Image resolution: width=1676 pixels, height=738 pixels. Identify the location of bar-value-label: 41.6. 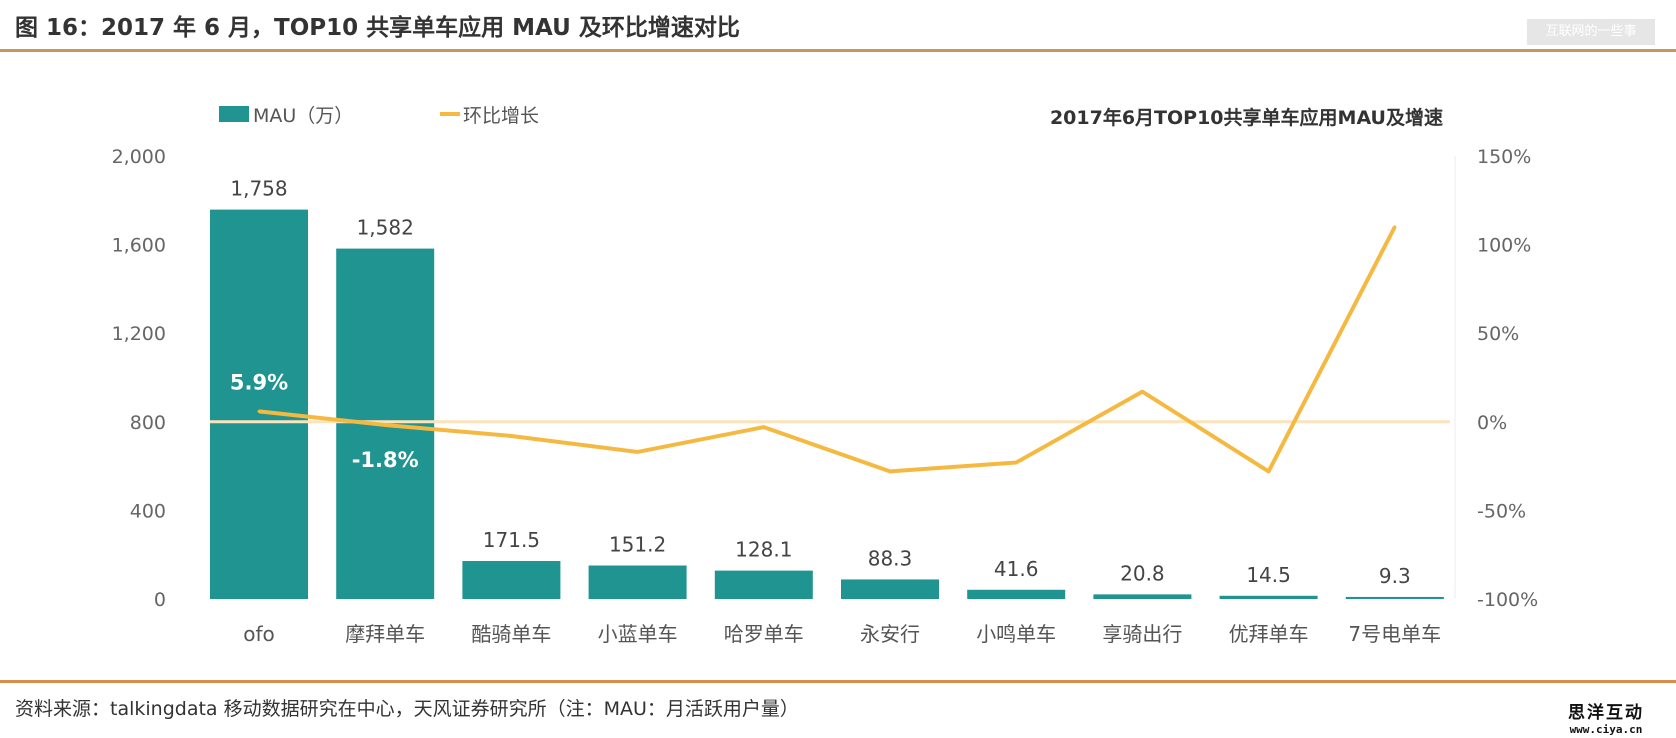
(1016, 569).